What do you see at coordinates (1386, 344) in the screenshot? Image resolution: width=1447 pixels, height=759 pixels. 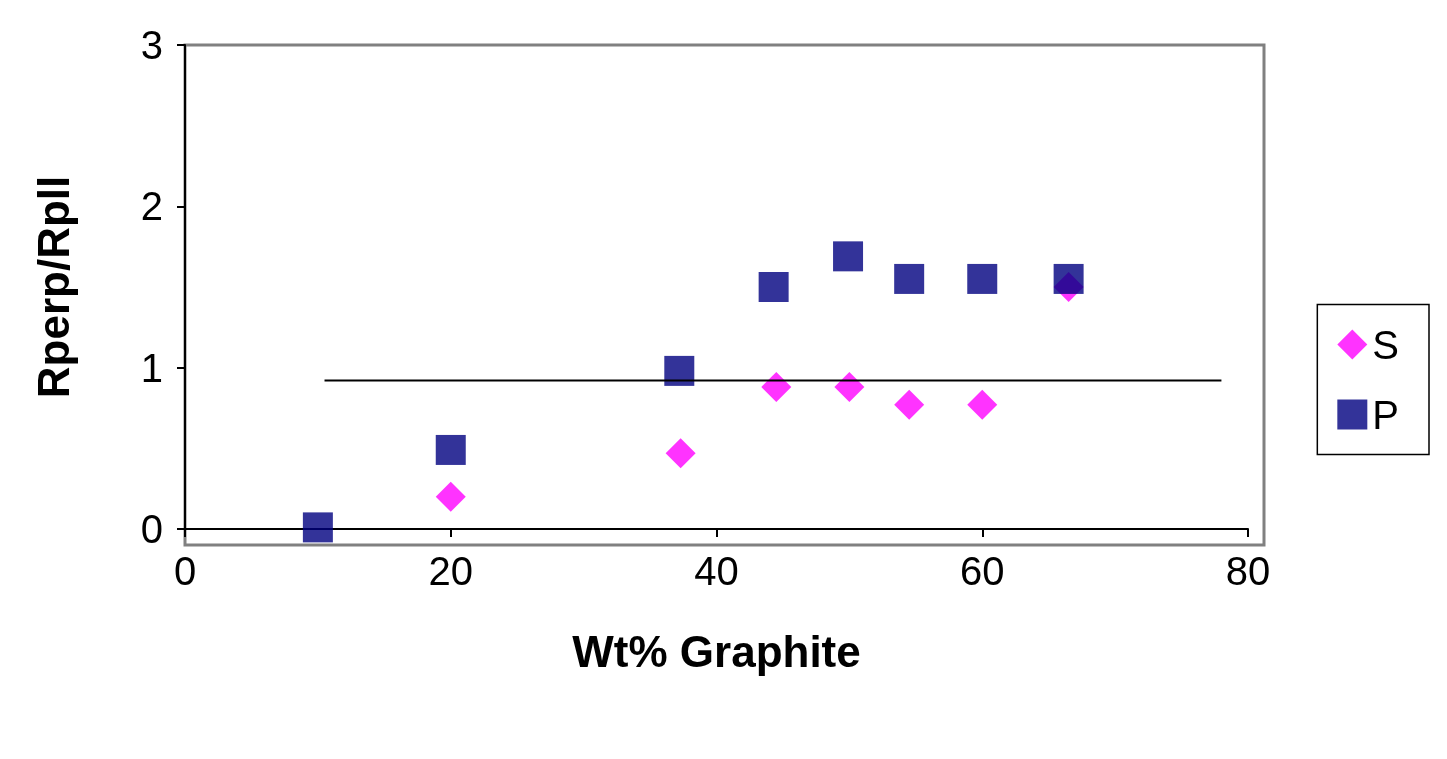 I see `legend-label: S` at bounding box center [1386, 344].